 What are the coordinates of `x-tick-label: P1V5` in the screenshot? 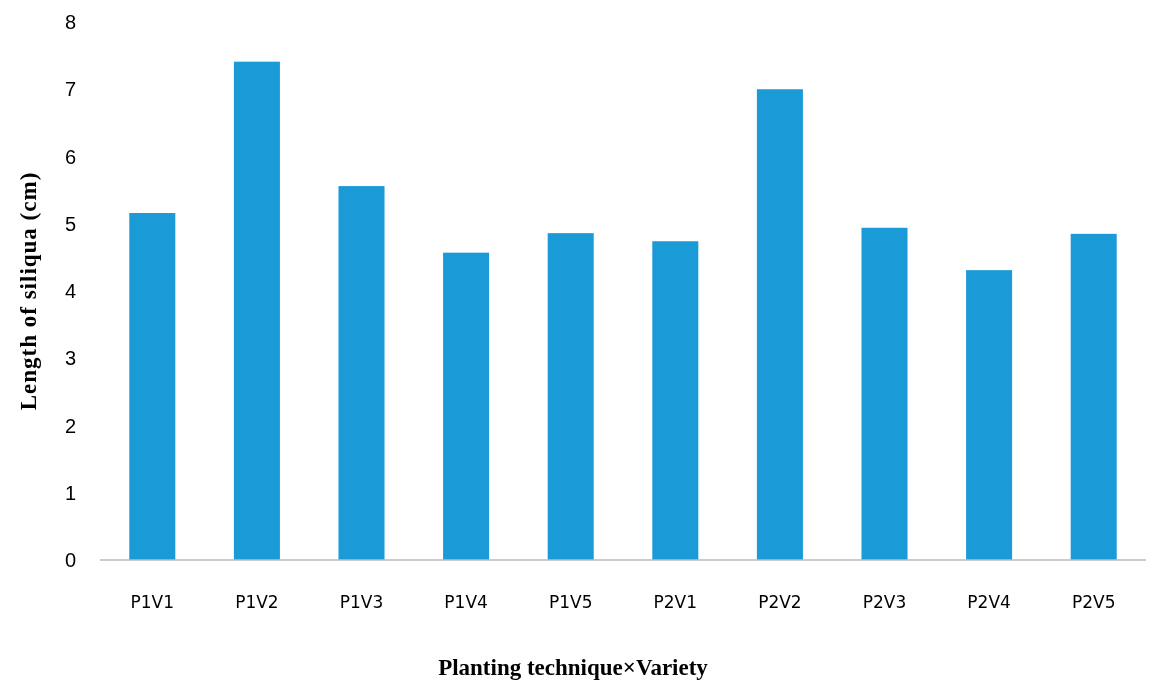 It's located at (570, 602).